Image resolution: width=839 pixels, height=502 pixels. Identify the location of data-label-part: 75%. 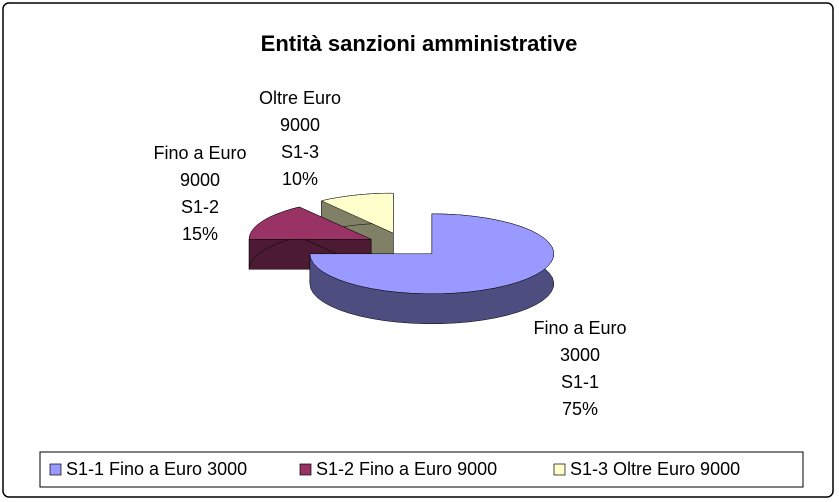
(580, 409).